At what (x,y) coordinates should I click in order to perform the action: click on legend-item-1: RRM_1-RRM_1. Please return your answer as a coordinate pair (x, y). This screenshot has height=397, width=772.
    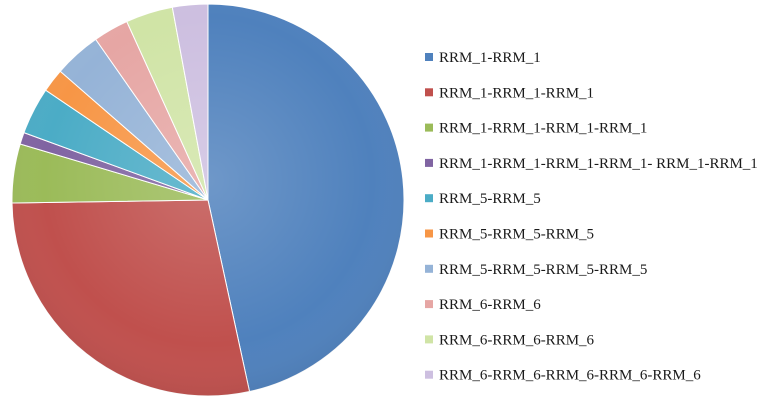
    Looking at the image, I should click on (483, 58).